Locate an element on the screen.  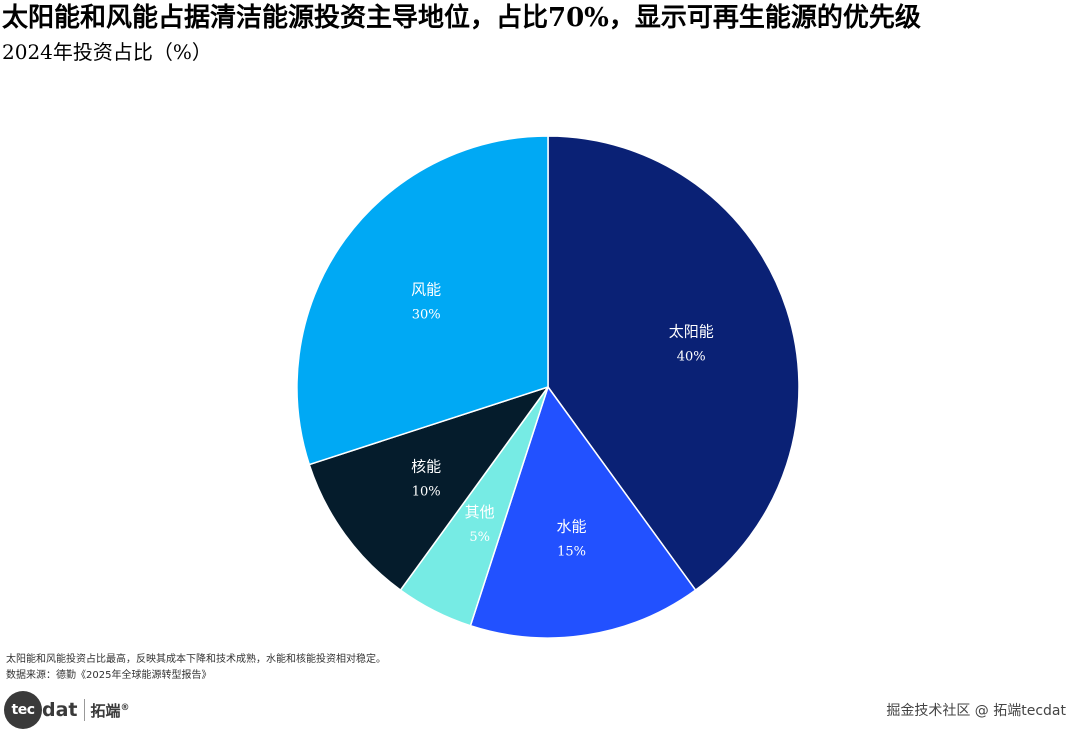
slice-label-3: 核能 is located at coordinates (426, 467).